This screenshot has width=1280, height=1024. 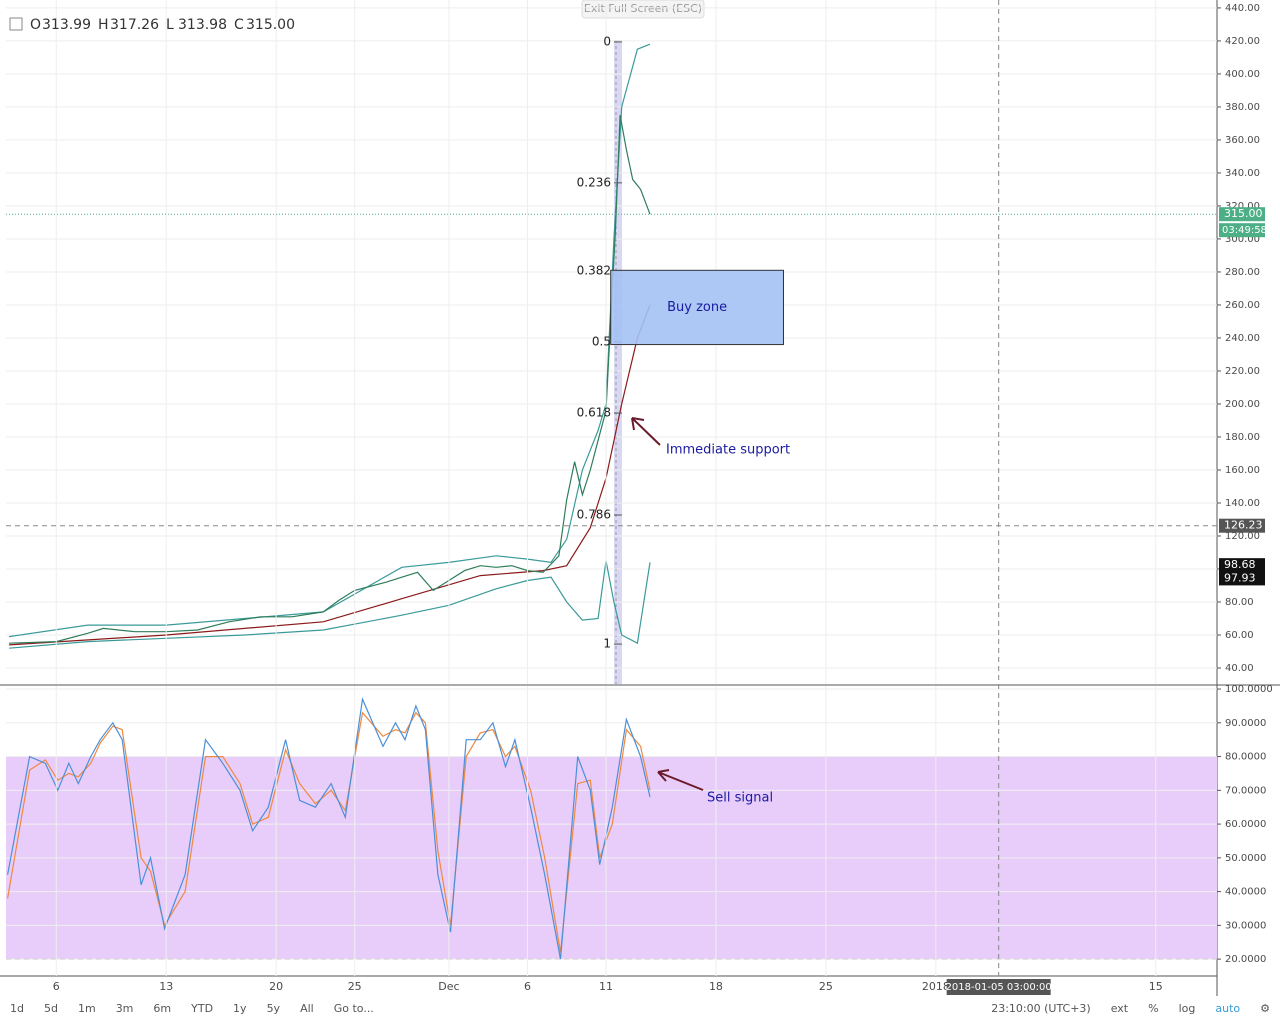 I want to click on x-tick-label: 11, so click(x=606, y=986).